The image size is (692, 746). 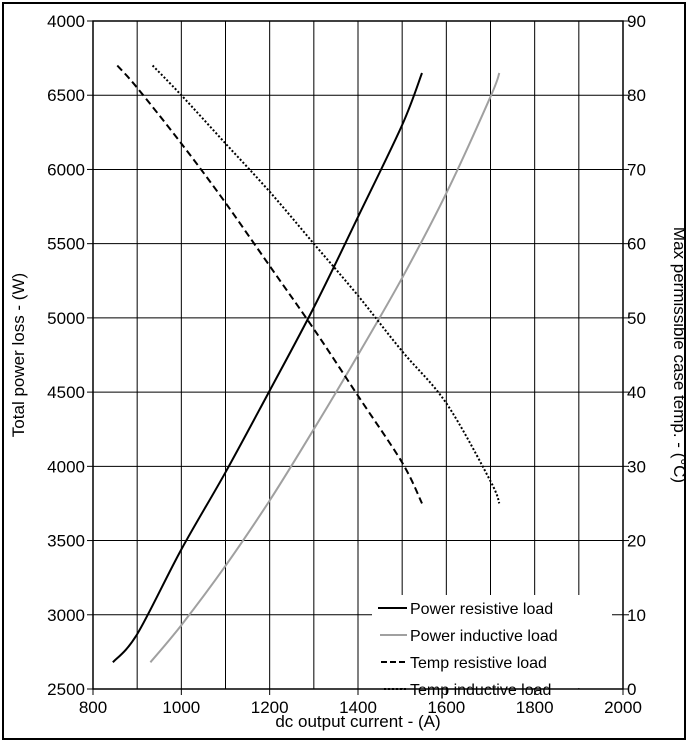 What do you see at coordinates (636, 244) in the screenshot?
I see `y2-tick-label: 60` at bounding box center [636, 244].